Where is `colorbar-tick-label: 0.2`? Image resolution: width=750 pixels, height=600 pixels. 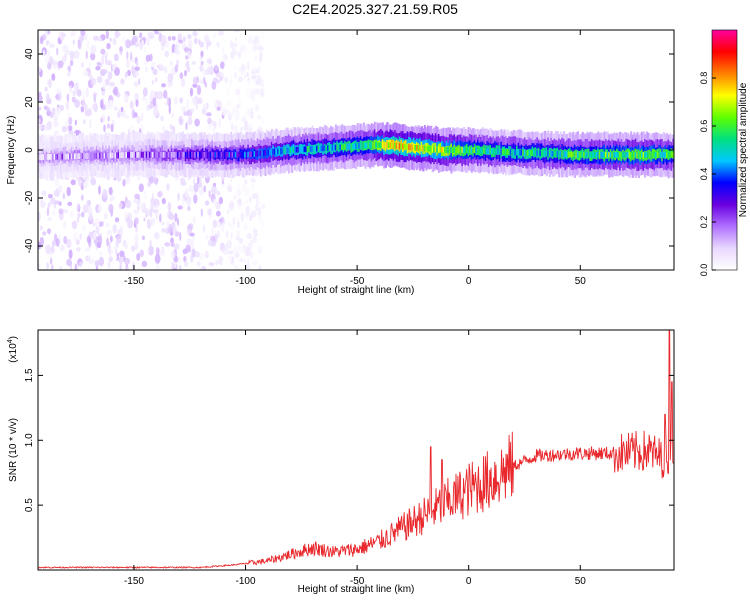 colorbar-tick-label: 0.2 is located at coordinates (704, 222).